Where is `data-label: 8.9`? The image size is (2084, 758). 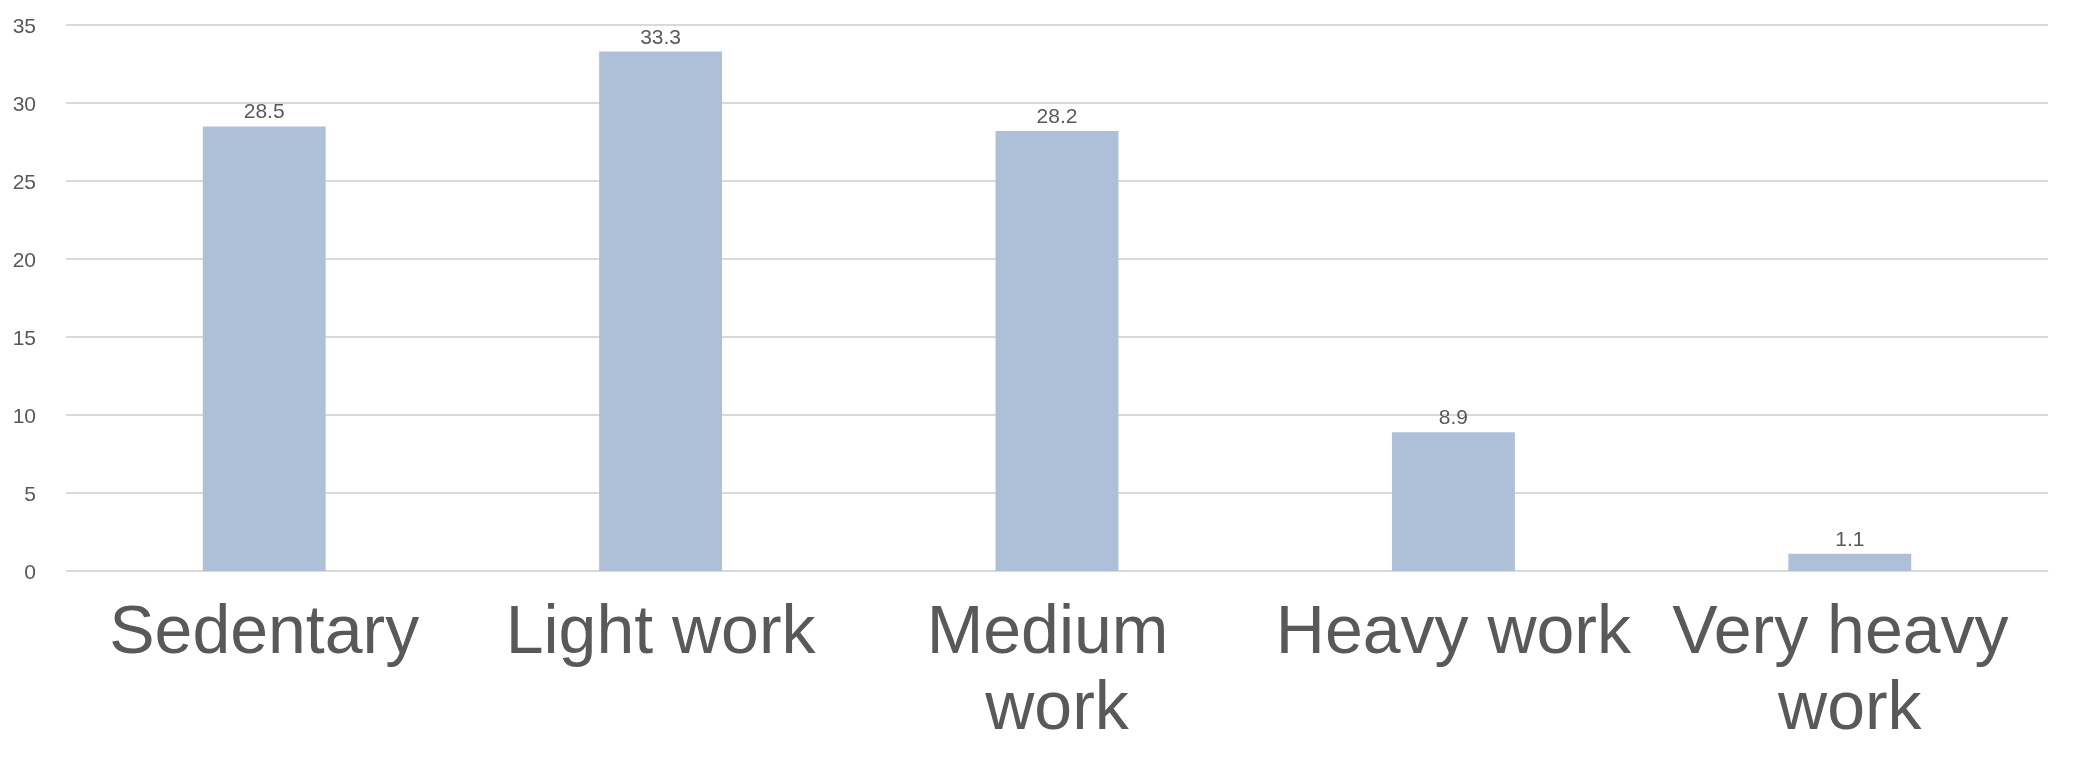
data-label: 8.9 is located at coordinates (1453, 417).